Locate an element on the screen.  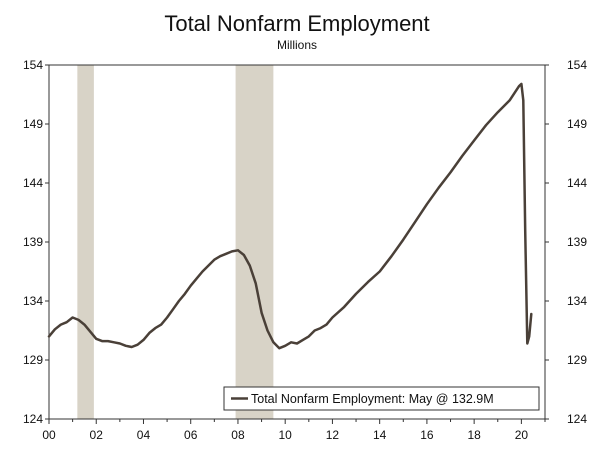
x-tick-label: 00 is located at coordinates (49, 435).